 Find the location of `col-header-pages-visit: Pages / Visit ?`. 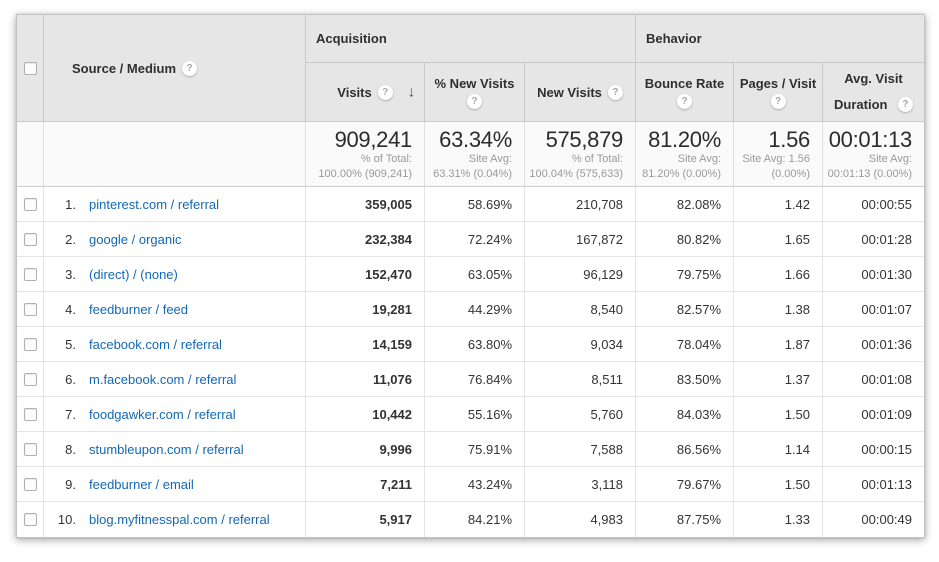

col-header-pages-visit: Pages / Visit ? is located at coordinates (778, 92).